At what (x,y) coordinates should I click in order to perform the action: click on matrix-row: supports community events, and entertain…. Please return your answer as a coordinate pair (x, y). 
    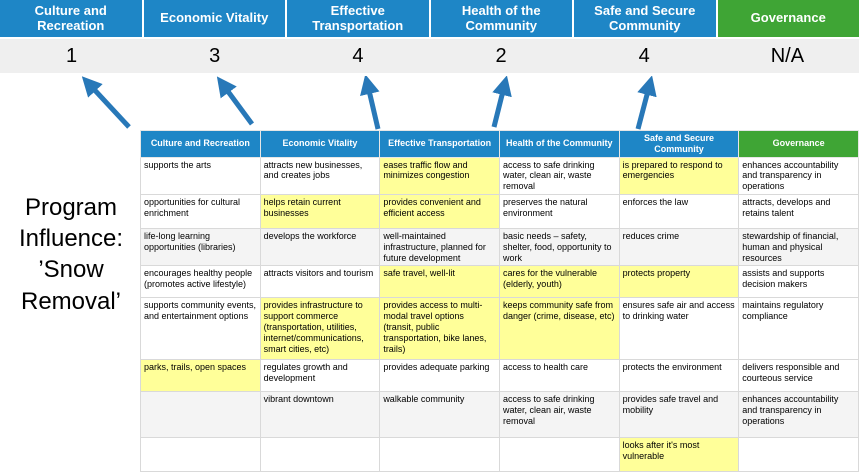
    Looking at the image, I should click on (500, 329).